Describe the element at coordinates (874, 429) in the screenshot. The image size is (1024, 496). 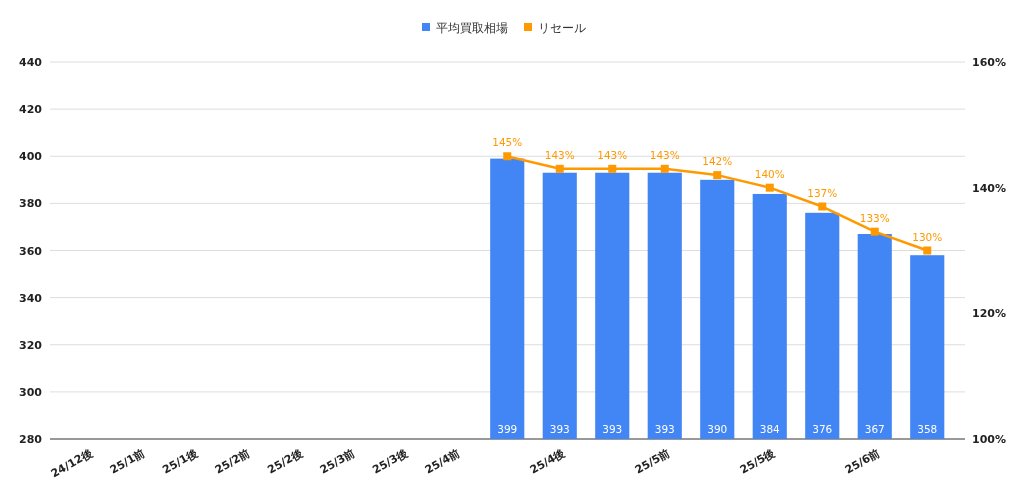
I see `data-label: 367` at that location.